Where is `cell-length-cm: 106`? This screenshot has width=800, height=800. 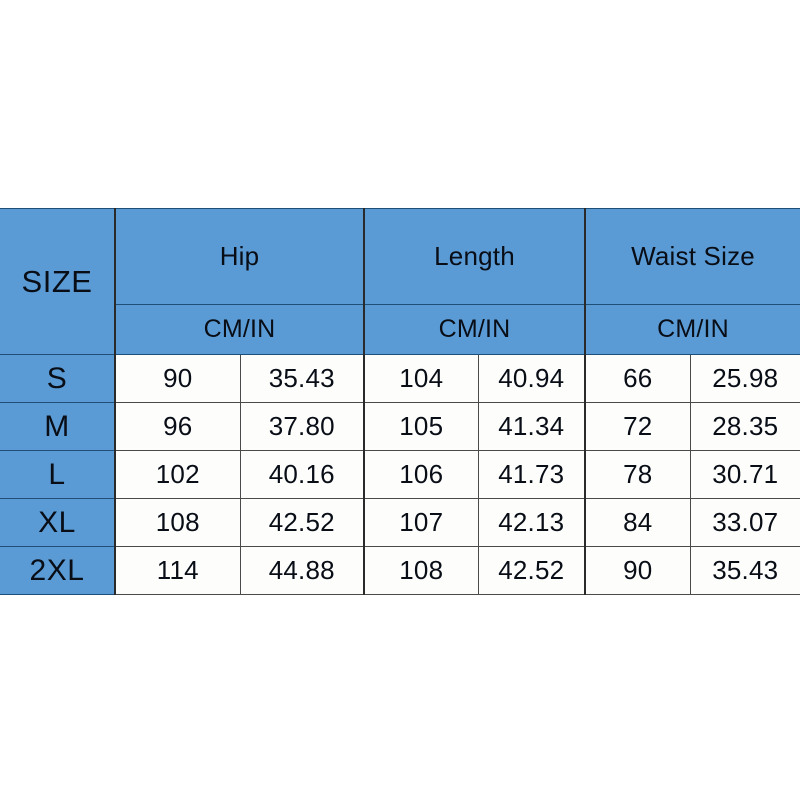 cell-length-cm: 106 is located at coordinates (421, 474).